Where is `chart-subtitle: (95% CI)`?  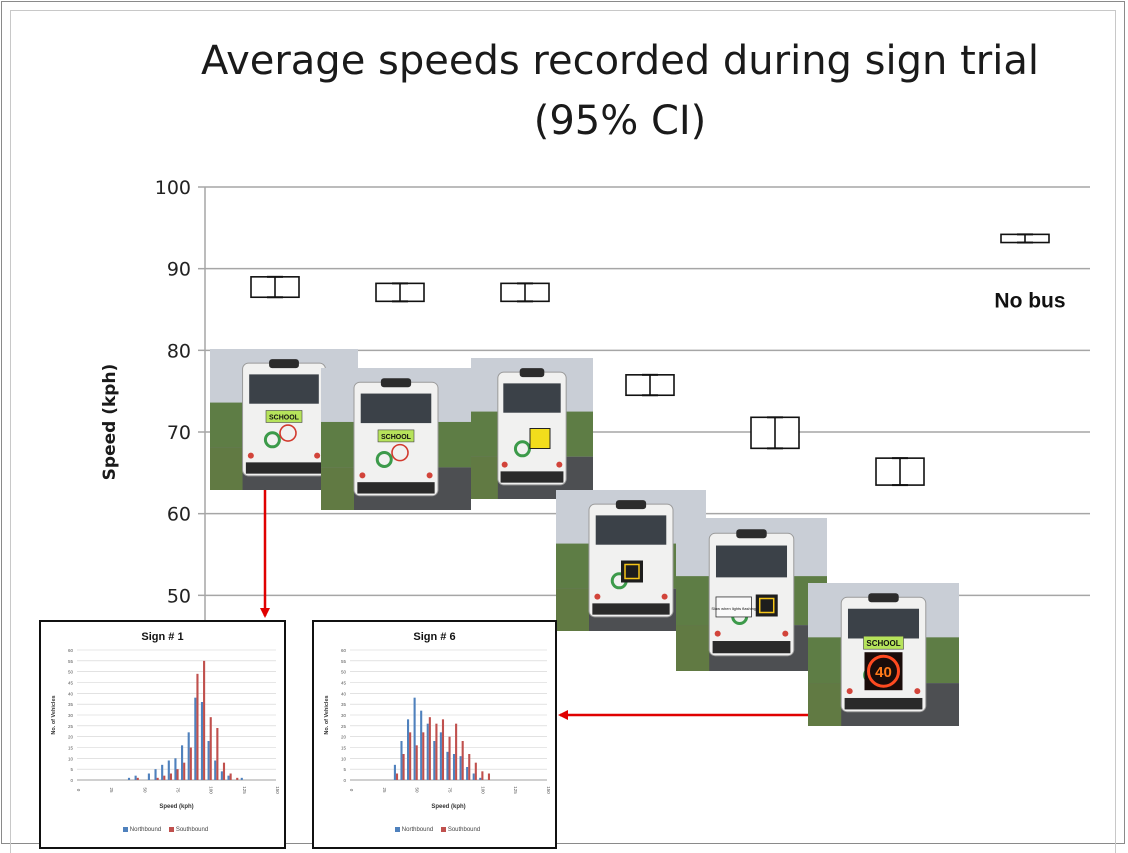
chart-subtitle: (95% CI) is located at coordinates (620, 121).